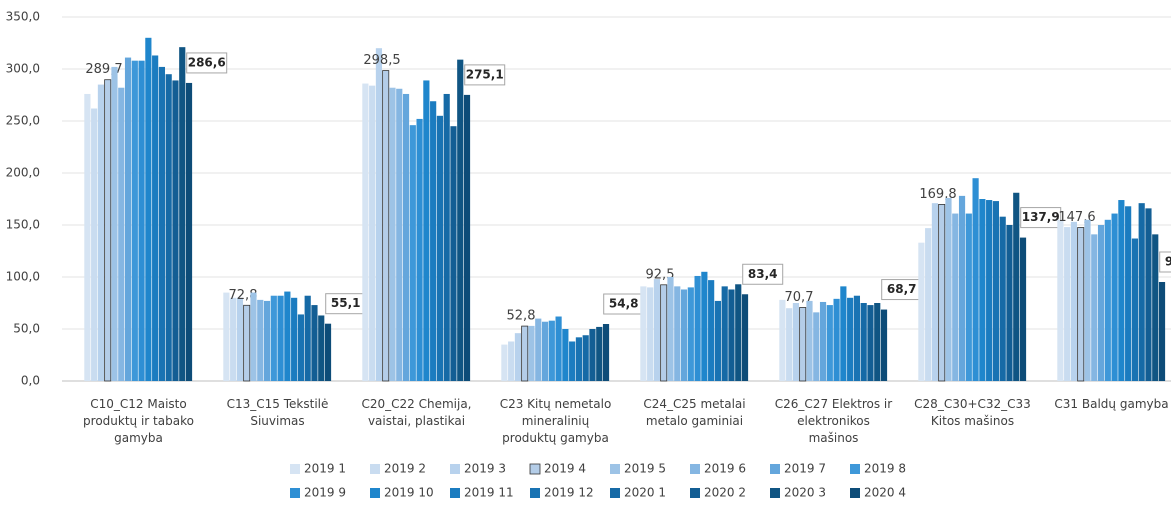 This screenshot has width=1171, height=508. I want to click on legend-label: 2019 5, so click(645, 469).